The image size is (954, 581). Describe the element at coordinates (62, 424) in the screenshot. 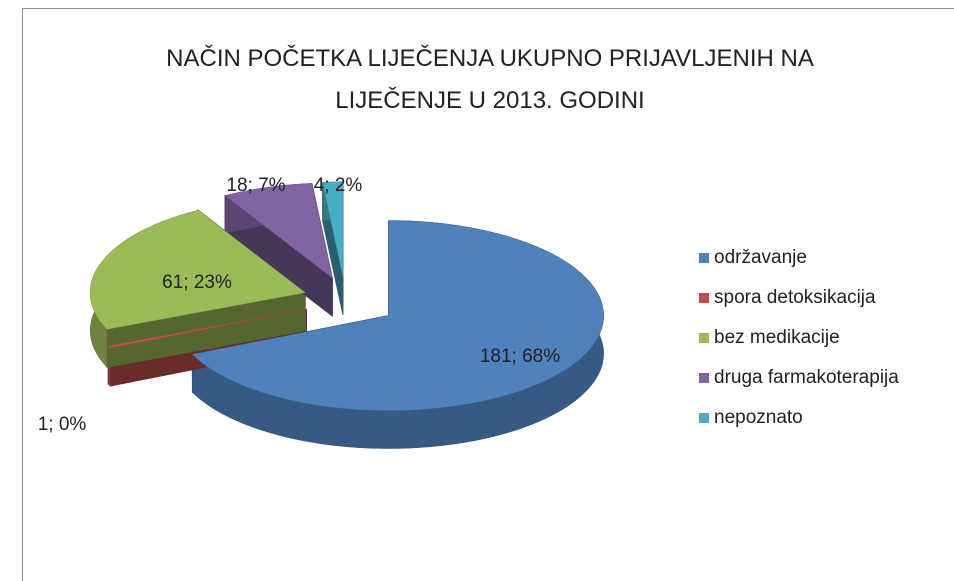

I see `data-label: 1; 0%` at that location.